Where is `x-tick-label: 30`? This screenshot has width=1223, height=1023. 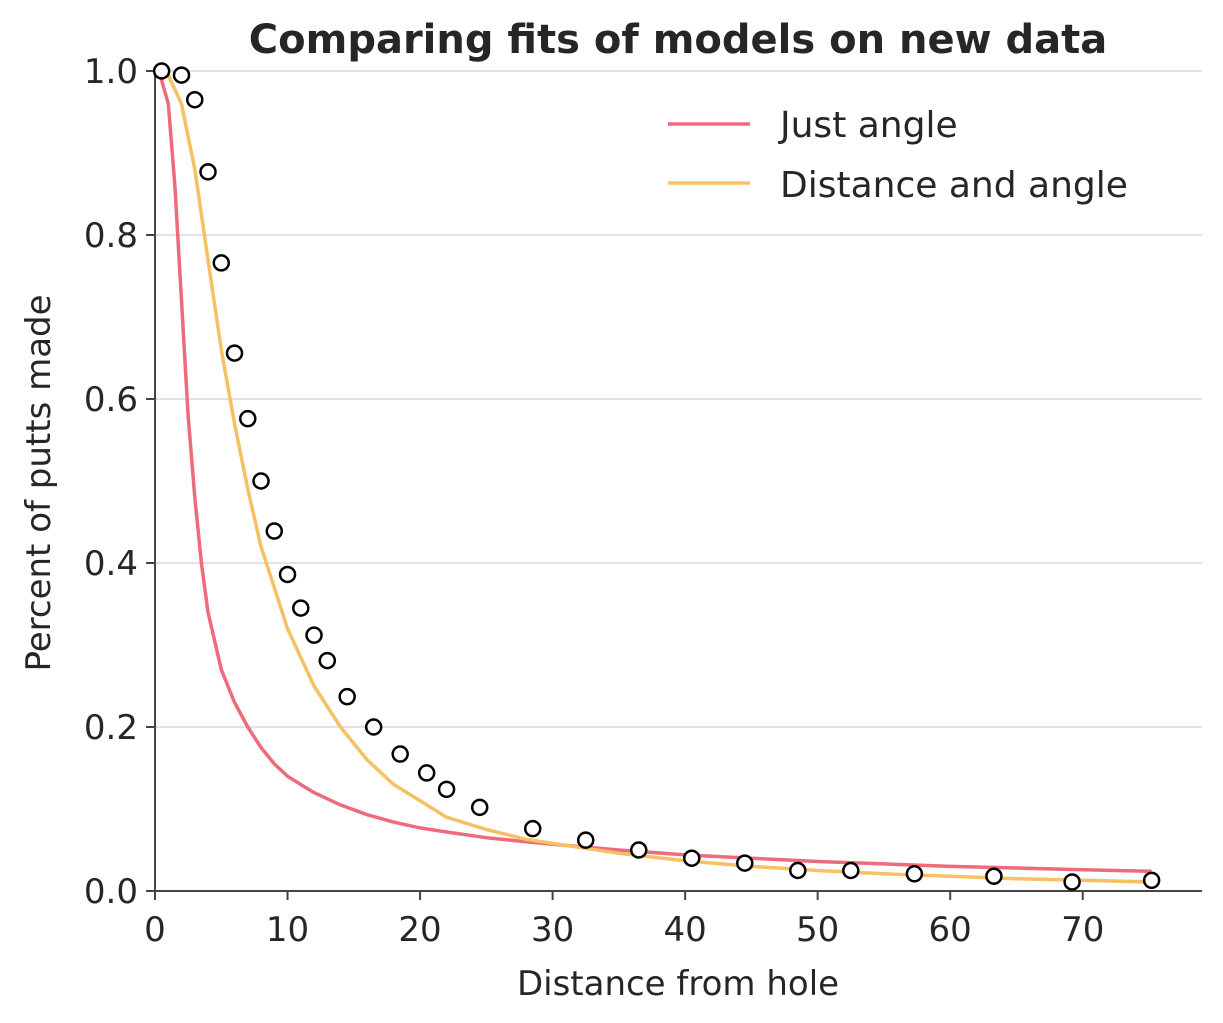
x-tick-label: 30 is located at coordinates (552, 930).